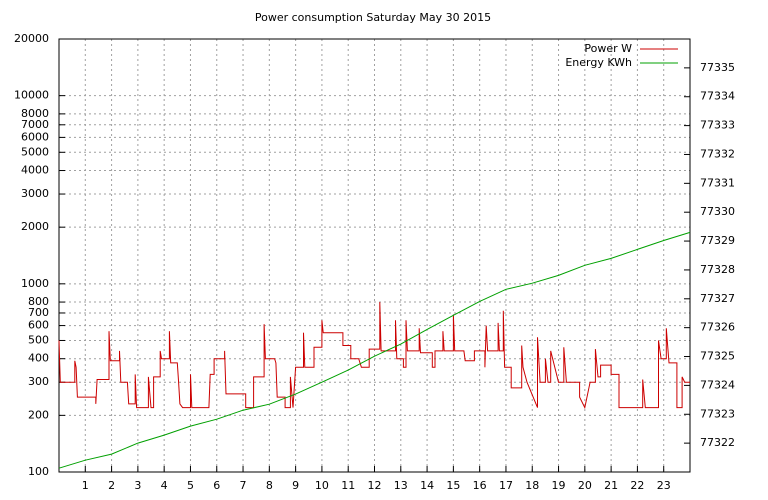 Image resolution: width=768 pixels, height=500 pixels. Describe the element at coordinates (38, 301) in the screenshot. I see `y-tick-label: 800` at that location.